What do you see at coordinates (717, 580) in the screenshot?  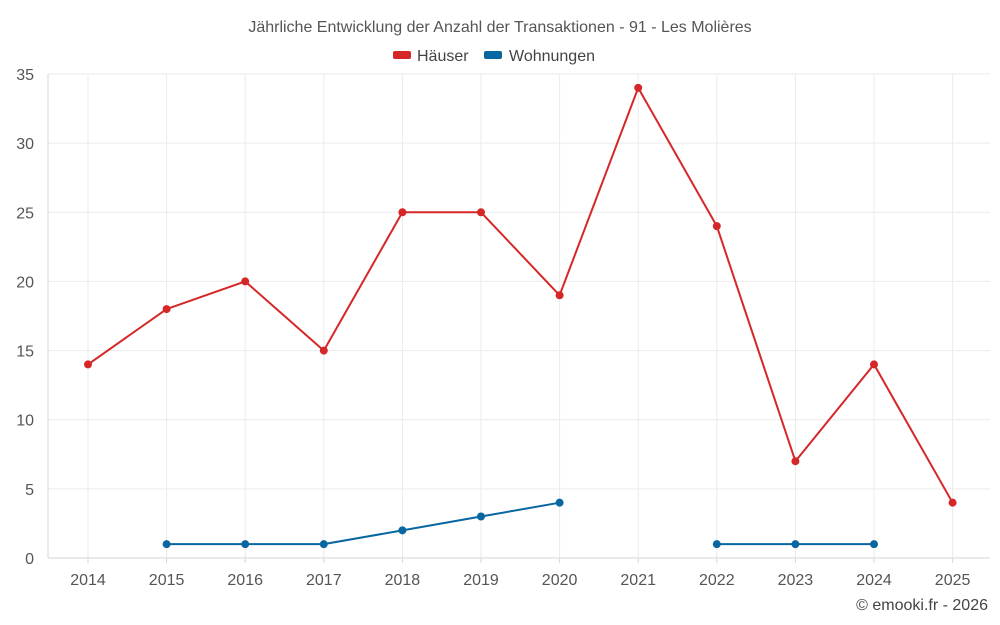 I see `x-tick-label: 2022` at bounding box center [717, 580].